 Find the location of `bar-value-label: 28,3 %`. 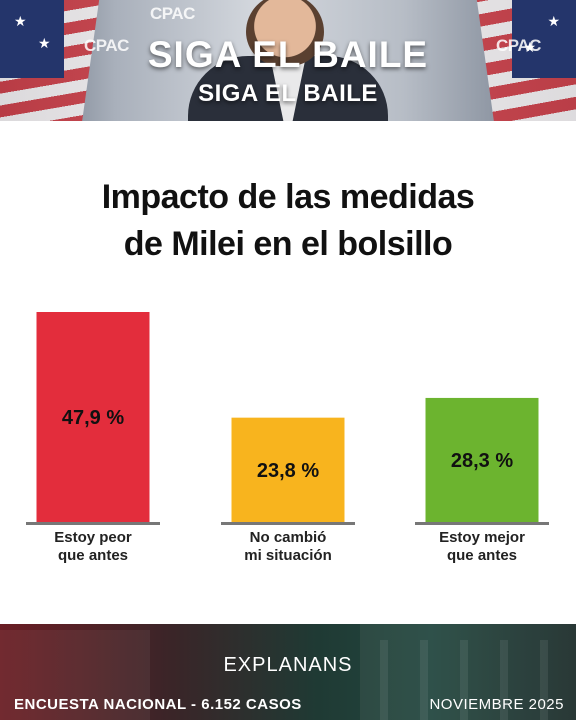

bar-value-label: 28,3 % is located at coordinates (482, 461).